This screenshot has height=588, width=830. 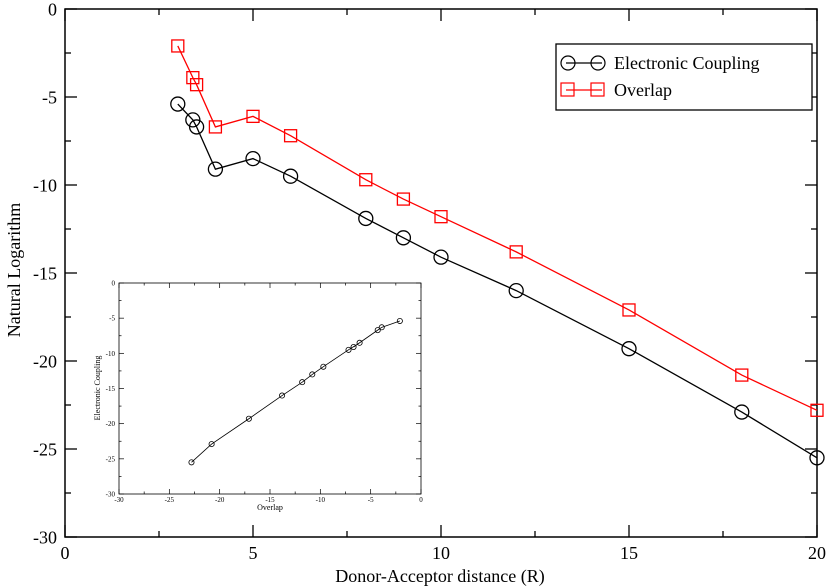 What do you see at coordinates (220, 500) in the screenshot?
I see `x-tick-label: -20` at bounding box center [220, 500].